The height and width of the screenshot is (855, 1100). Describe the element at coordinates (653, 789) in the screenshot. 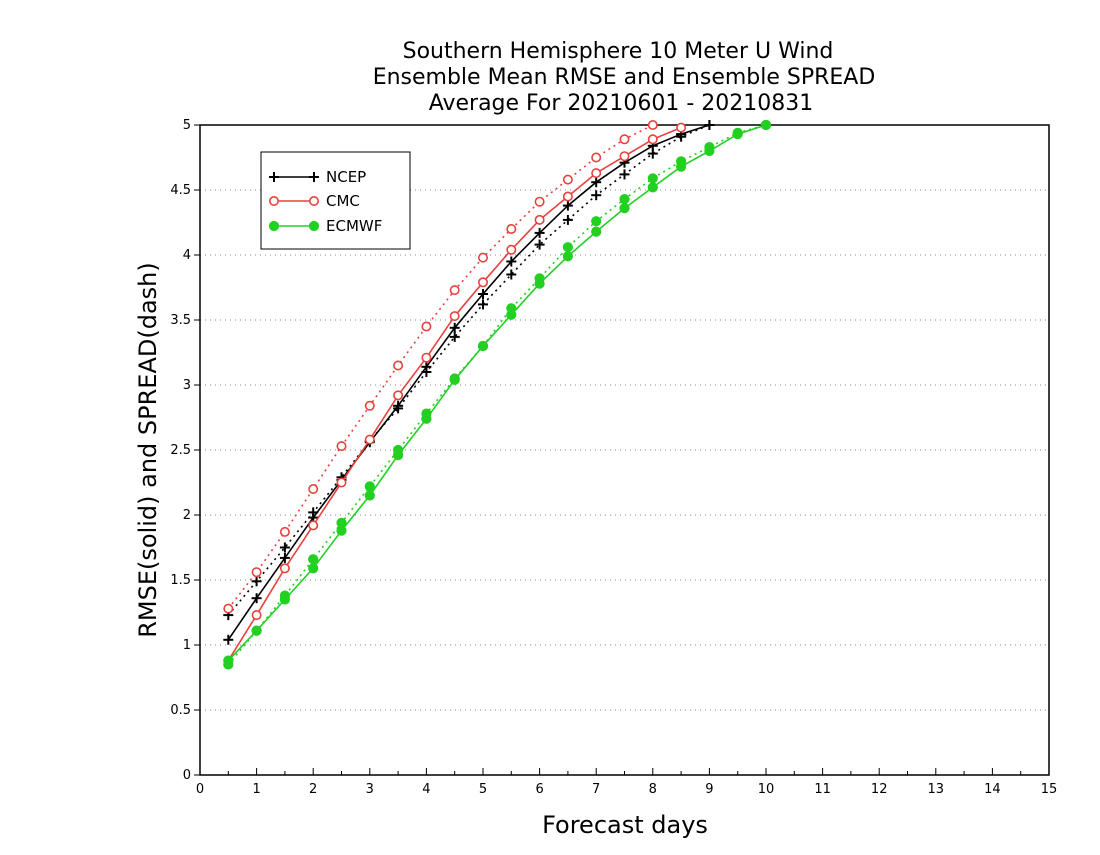

I see `x-tick-label: 8` at that location.